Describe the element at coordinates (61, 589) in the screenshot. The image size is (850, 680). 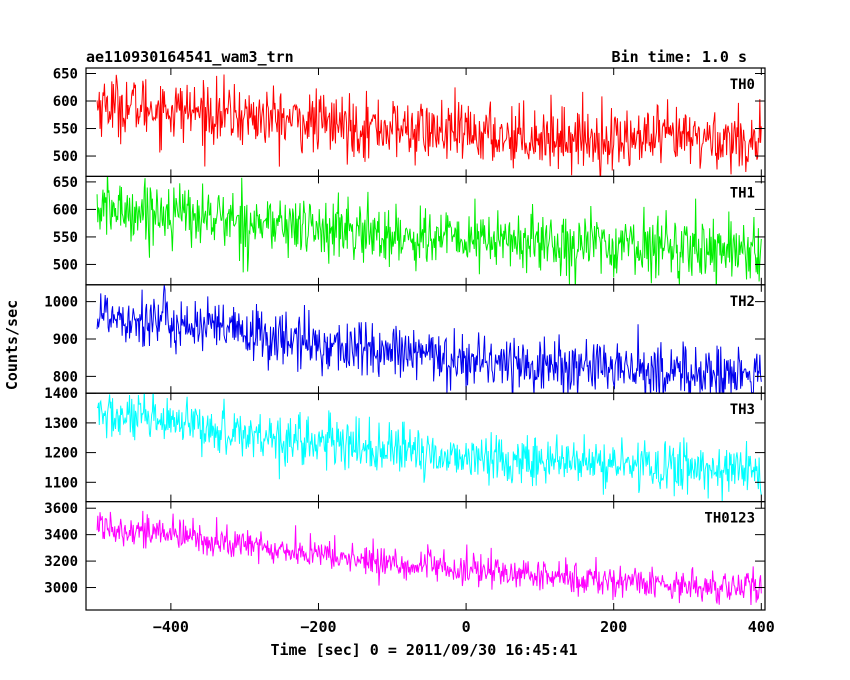
I see `y-tick-label: 3000` at that location.